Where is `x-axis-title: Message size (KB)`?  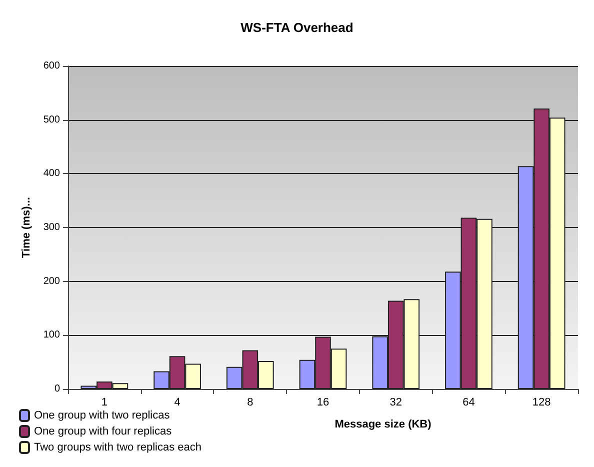
x-axis-title: Message size (KB) is located at coordinates (383, 424).